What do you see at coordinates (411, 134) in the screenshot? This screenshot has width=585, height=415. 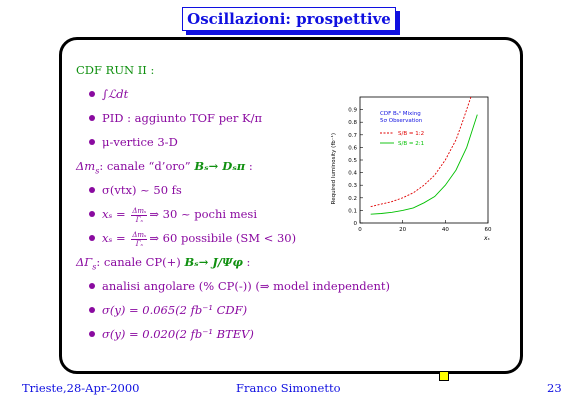 I see `chart-legend-label: S/B = 1:2` at bounding box center [411, 134].